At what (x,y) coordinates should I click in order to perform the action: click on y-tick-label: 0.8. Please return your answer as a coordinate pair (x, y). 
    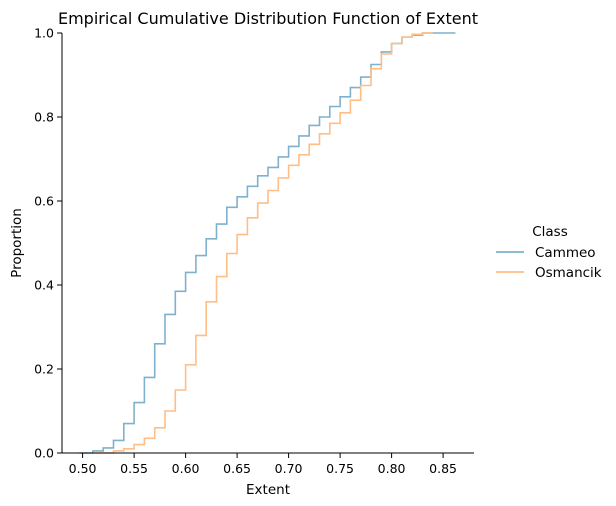
    Looking at the image, I should click on (44, 117).